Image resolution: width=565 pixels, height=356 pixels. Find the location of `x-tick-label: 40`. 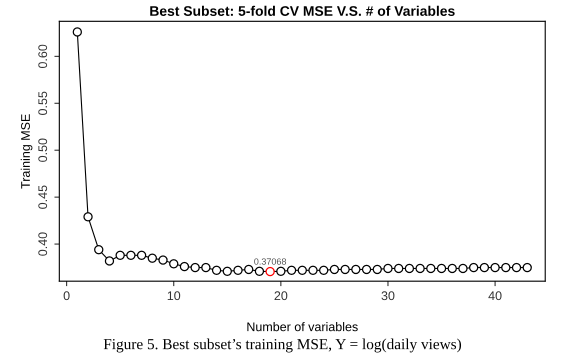

x-tick-label: 40 is located at coordinates (495, 295).